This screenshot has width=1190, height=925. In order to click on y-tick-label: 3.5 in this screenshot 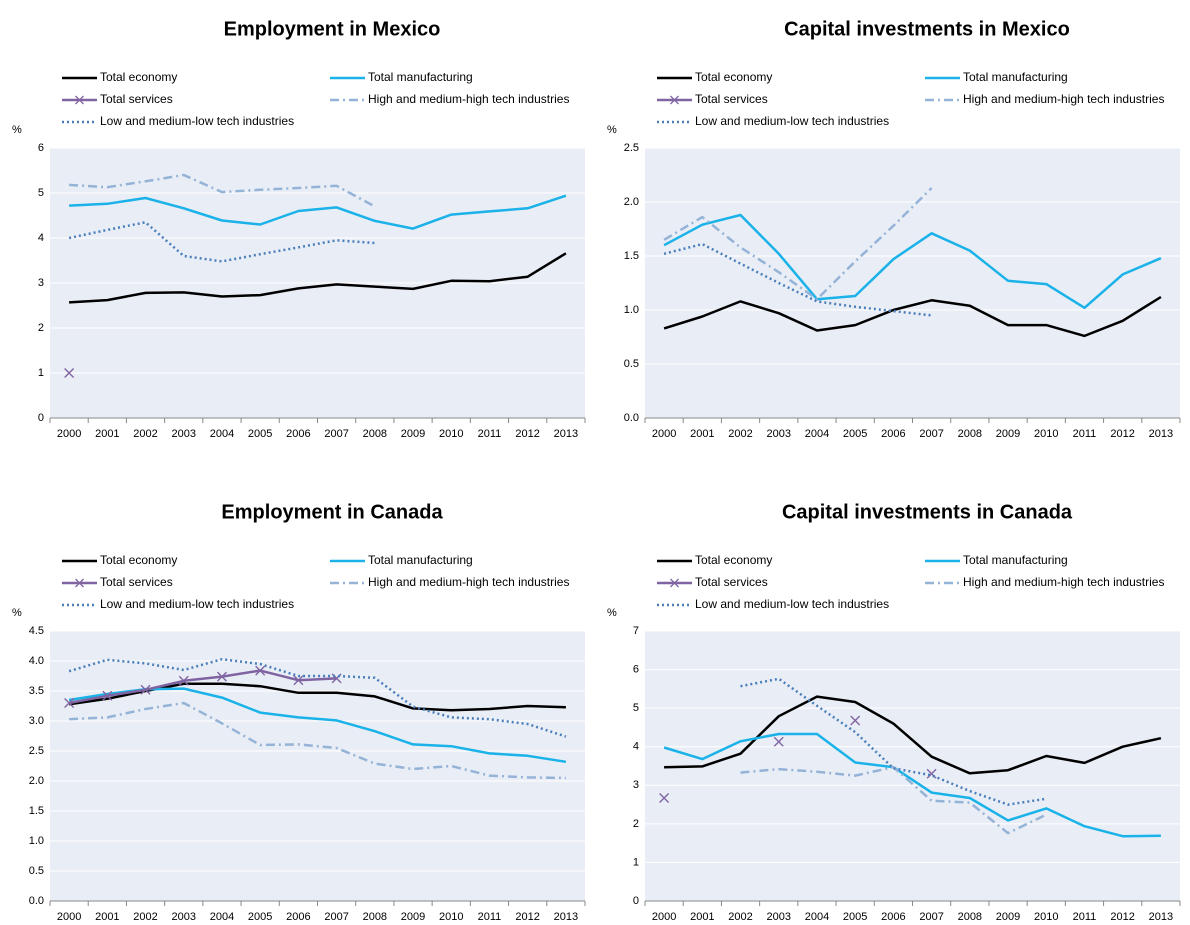, I will do `click(36, 691)`.